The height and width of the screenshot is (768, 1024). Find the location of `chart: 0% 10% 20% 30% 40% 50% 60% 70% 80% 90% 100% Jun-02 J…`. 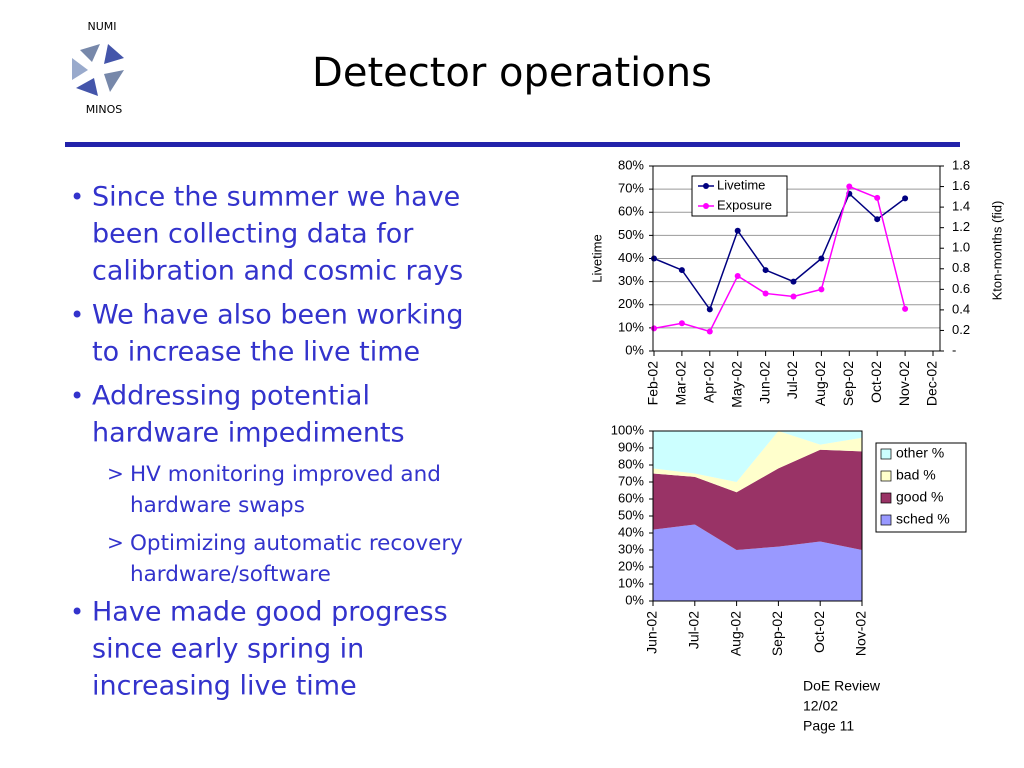

chart: 0% 10% 20% 30% 40% 50% 60% 70% 80% 90% 100% Jun-02 J… is located at coordinates (789, 539).